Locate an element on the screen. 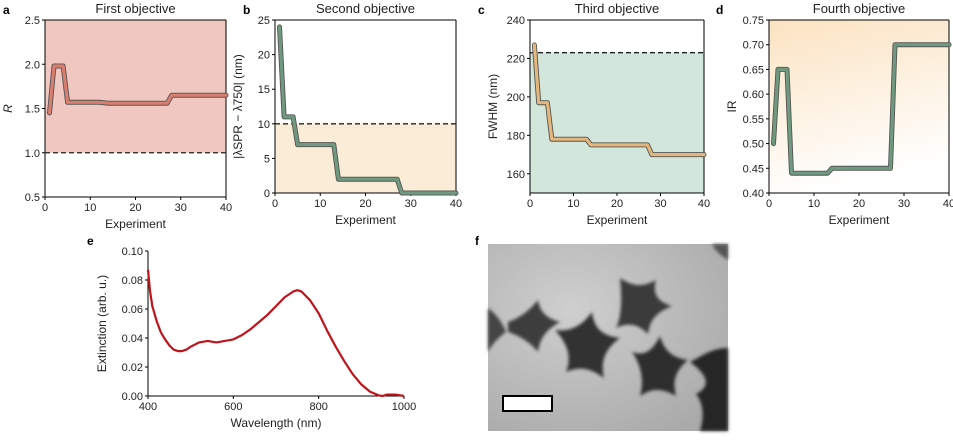  y-tick-label: 160 is located at coordinates (516, 175).